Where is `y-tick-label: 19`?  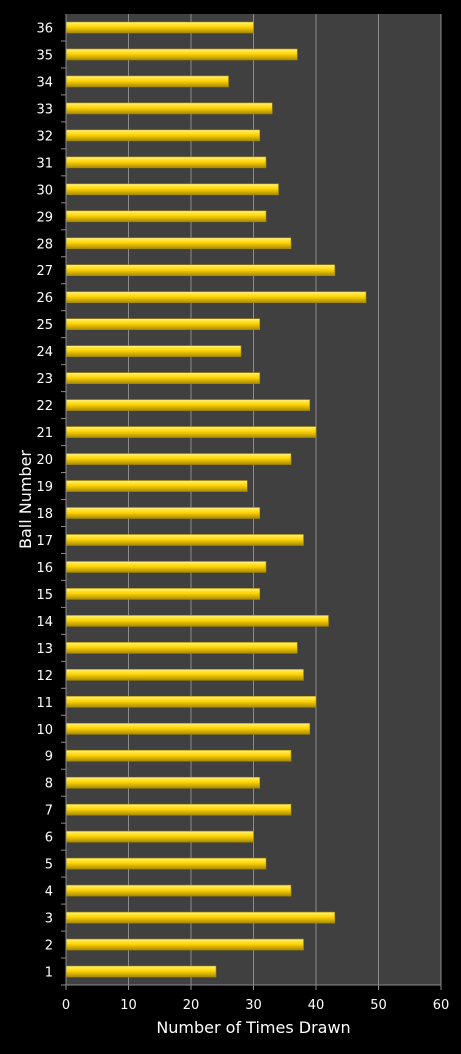 y-tick-label: 19 is located at coordinates (44, 487).